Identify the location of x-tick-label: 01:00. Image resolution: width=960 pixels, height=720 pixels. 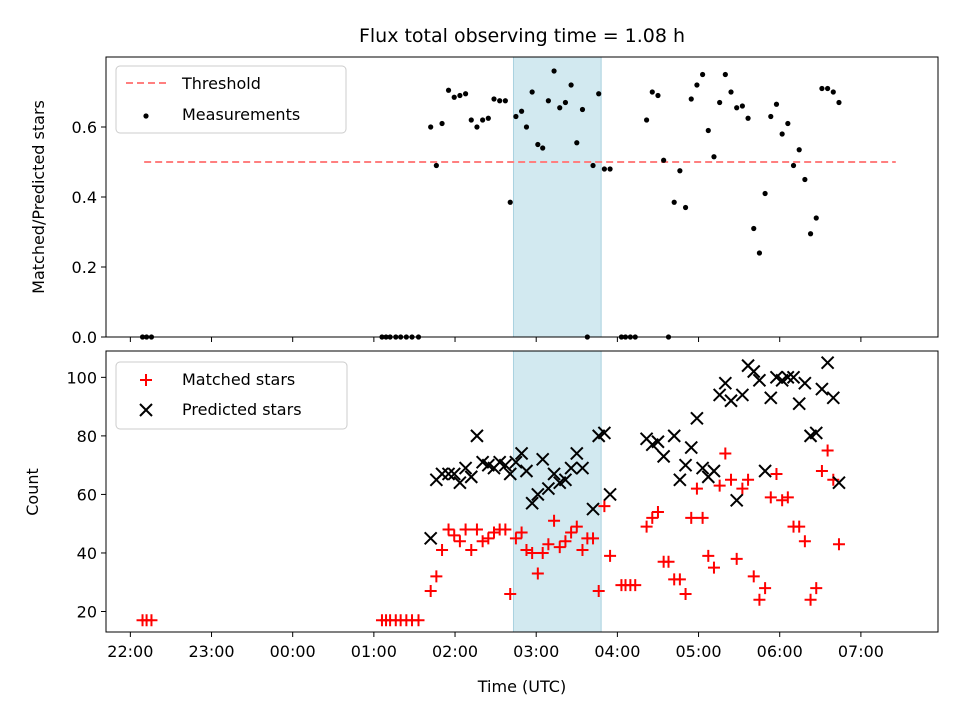
(374, 651).